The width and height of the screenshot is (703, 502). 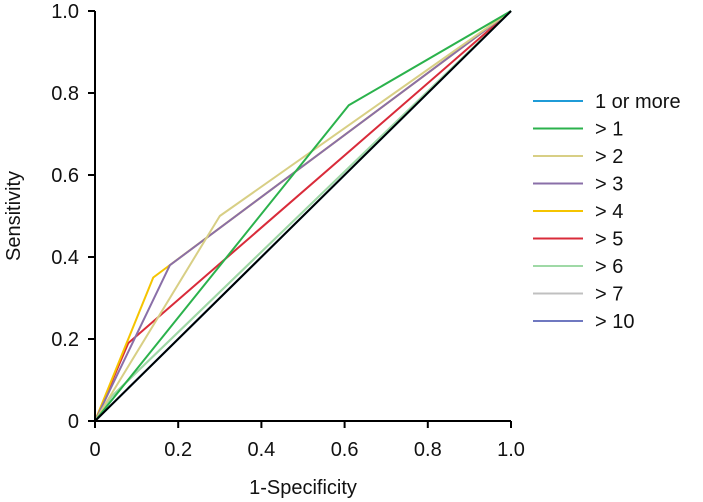 What do you see at coordinates (65, 12) in the screenshot?
I see `y-tick-label: 1.0` at bounding box center [65, 12].